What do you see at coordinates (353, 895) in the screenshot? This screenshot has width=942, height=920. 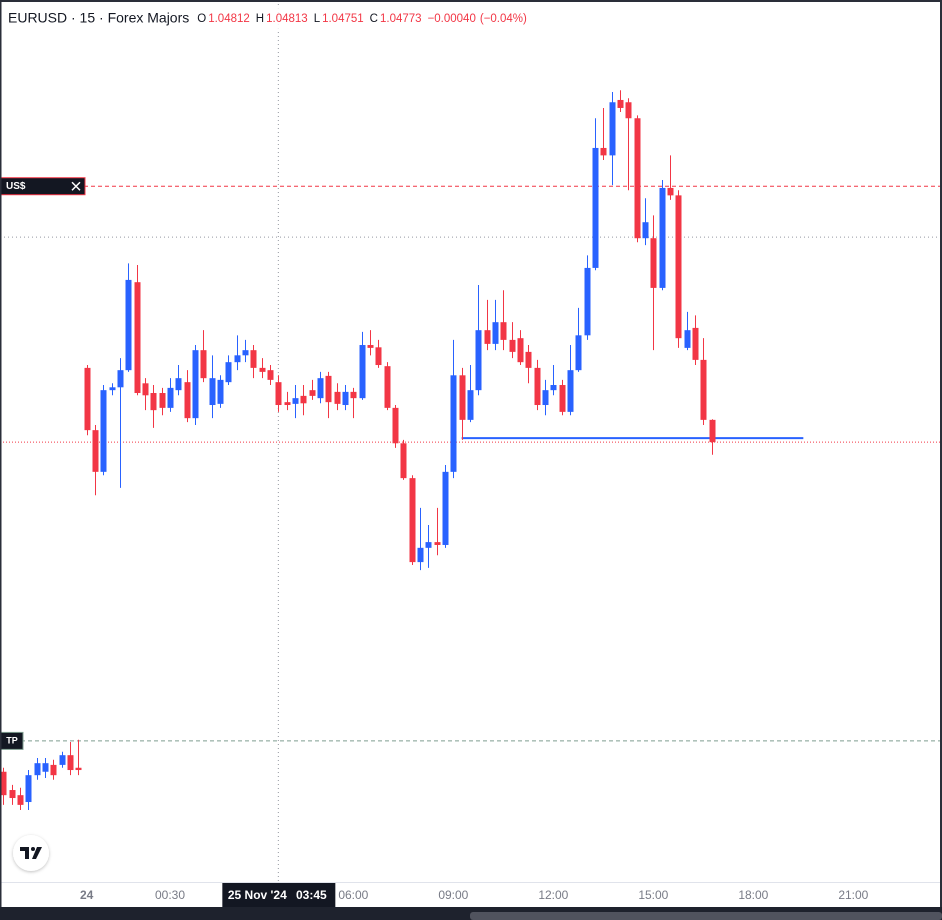 I see `x-tick-label: 06:00` at bounding box center [353, 895].